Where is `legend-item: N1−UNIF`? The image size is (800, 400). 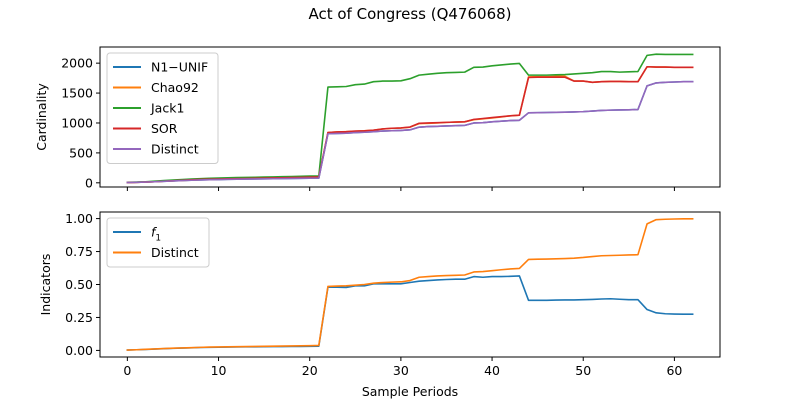 legend-item: N1−UNIF is located at coordinates (160, 67).